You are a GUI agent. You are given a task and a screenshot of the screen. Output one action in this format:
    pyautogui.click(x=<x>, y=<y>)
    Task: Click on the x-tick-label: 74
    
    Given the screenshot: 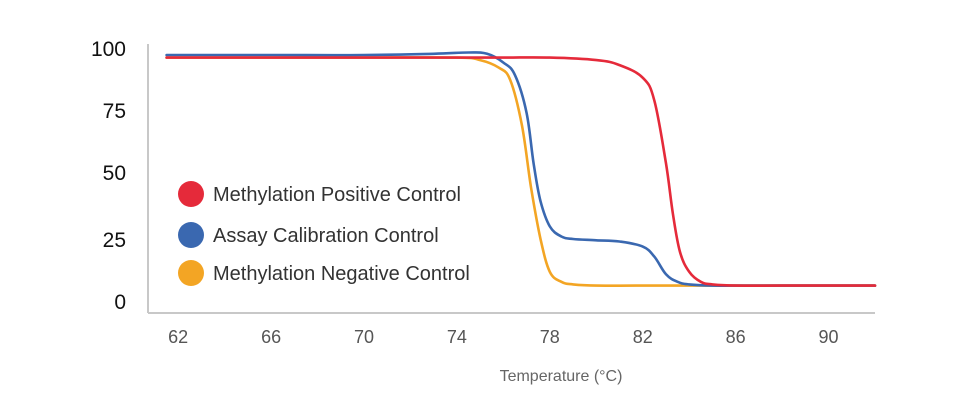 What is the action you would take?
    pyautogui.click(x=457, y=337)
    